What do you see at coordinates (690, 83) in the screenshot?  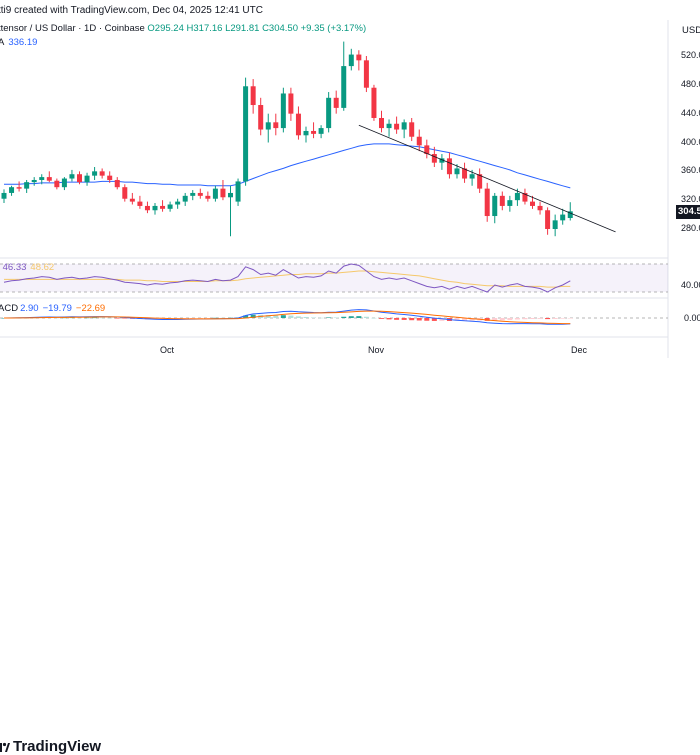 I see `price-axis-label: 480.00` at bounding box center [690, 83].